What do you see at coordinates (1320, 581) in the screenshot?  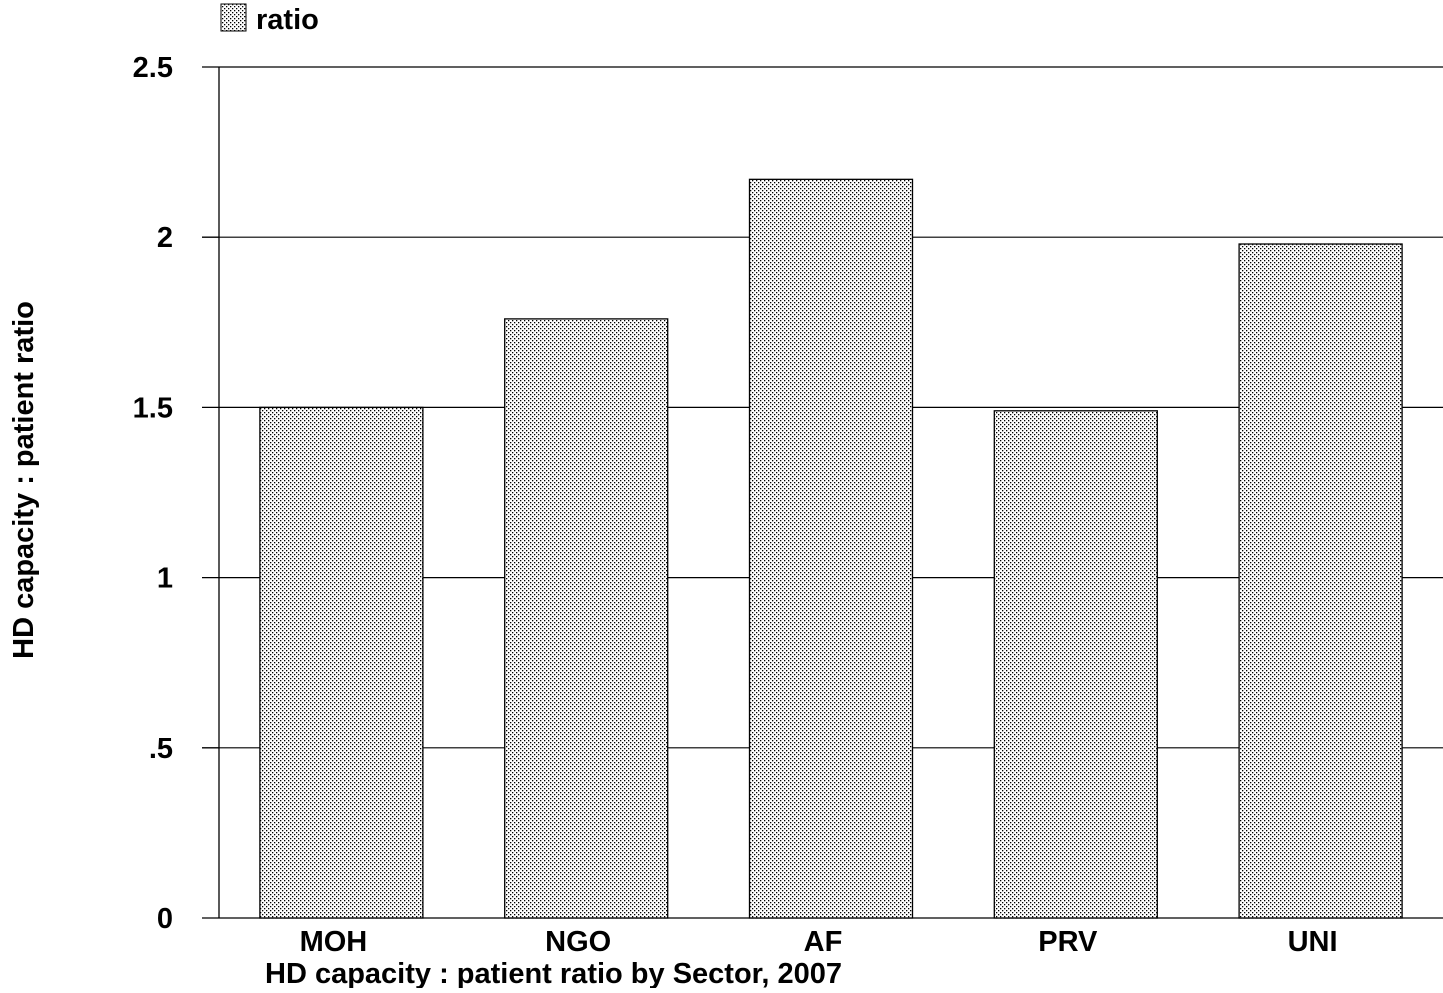 I see `bar-uni` at bounding box center [1320, 581].